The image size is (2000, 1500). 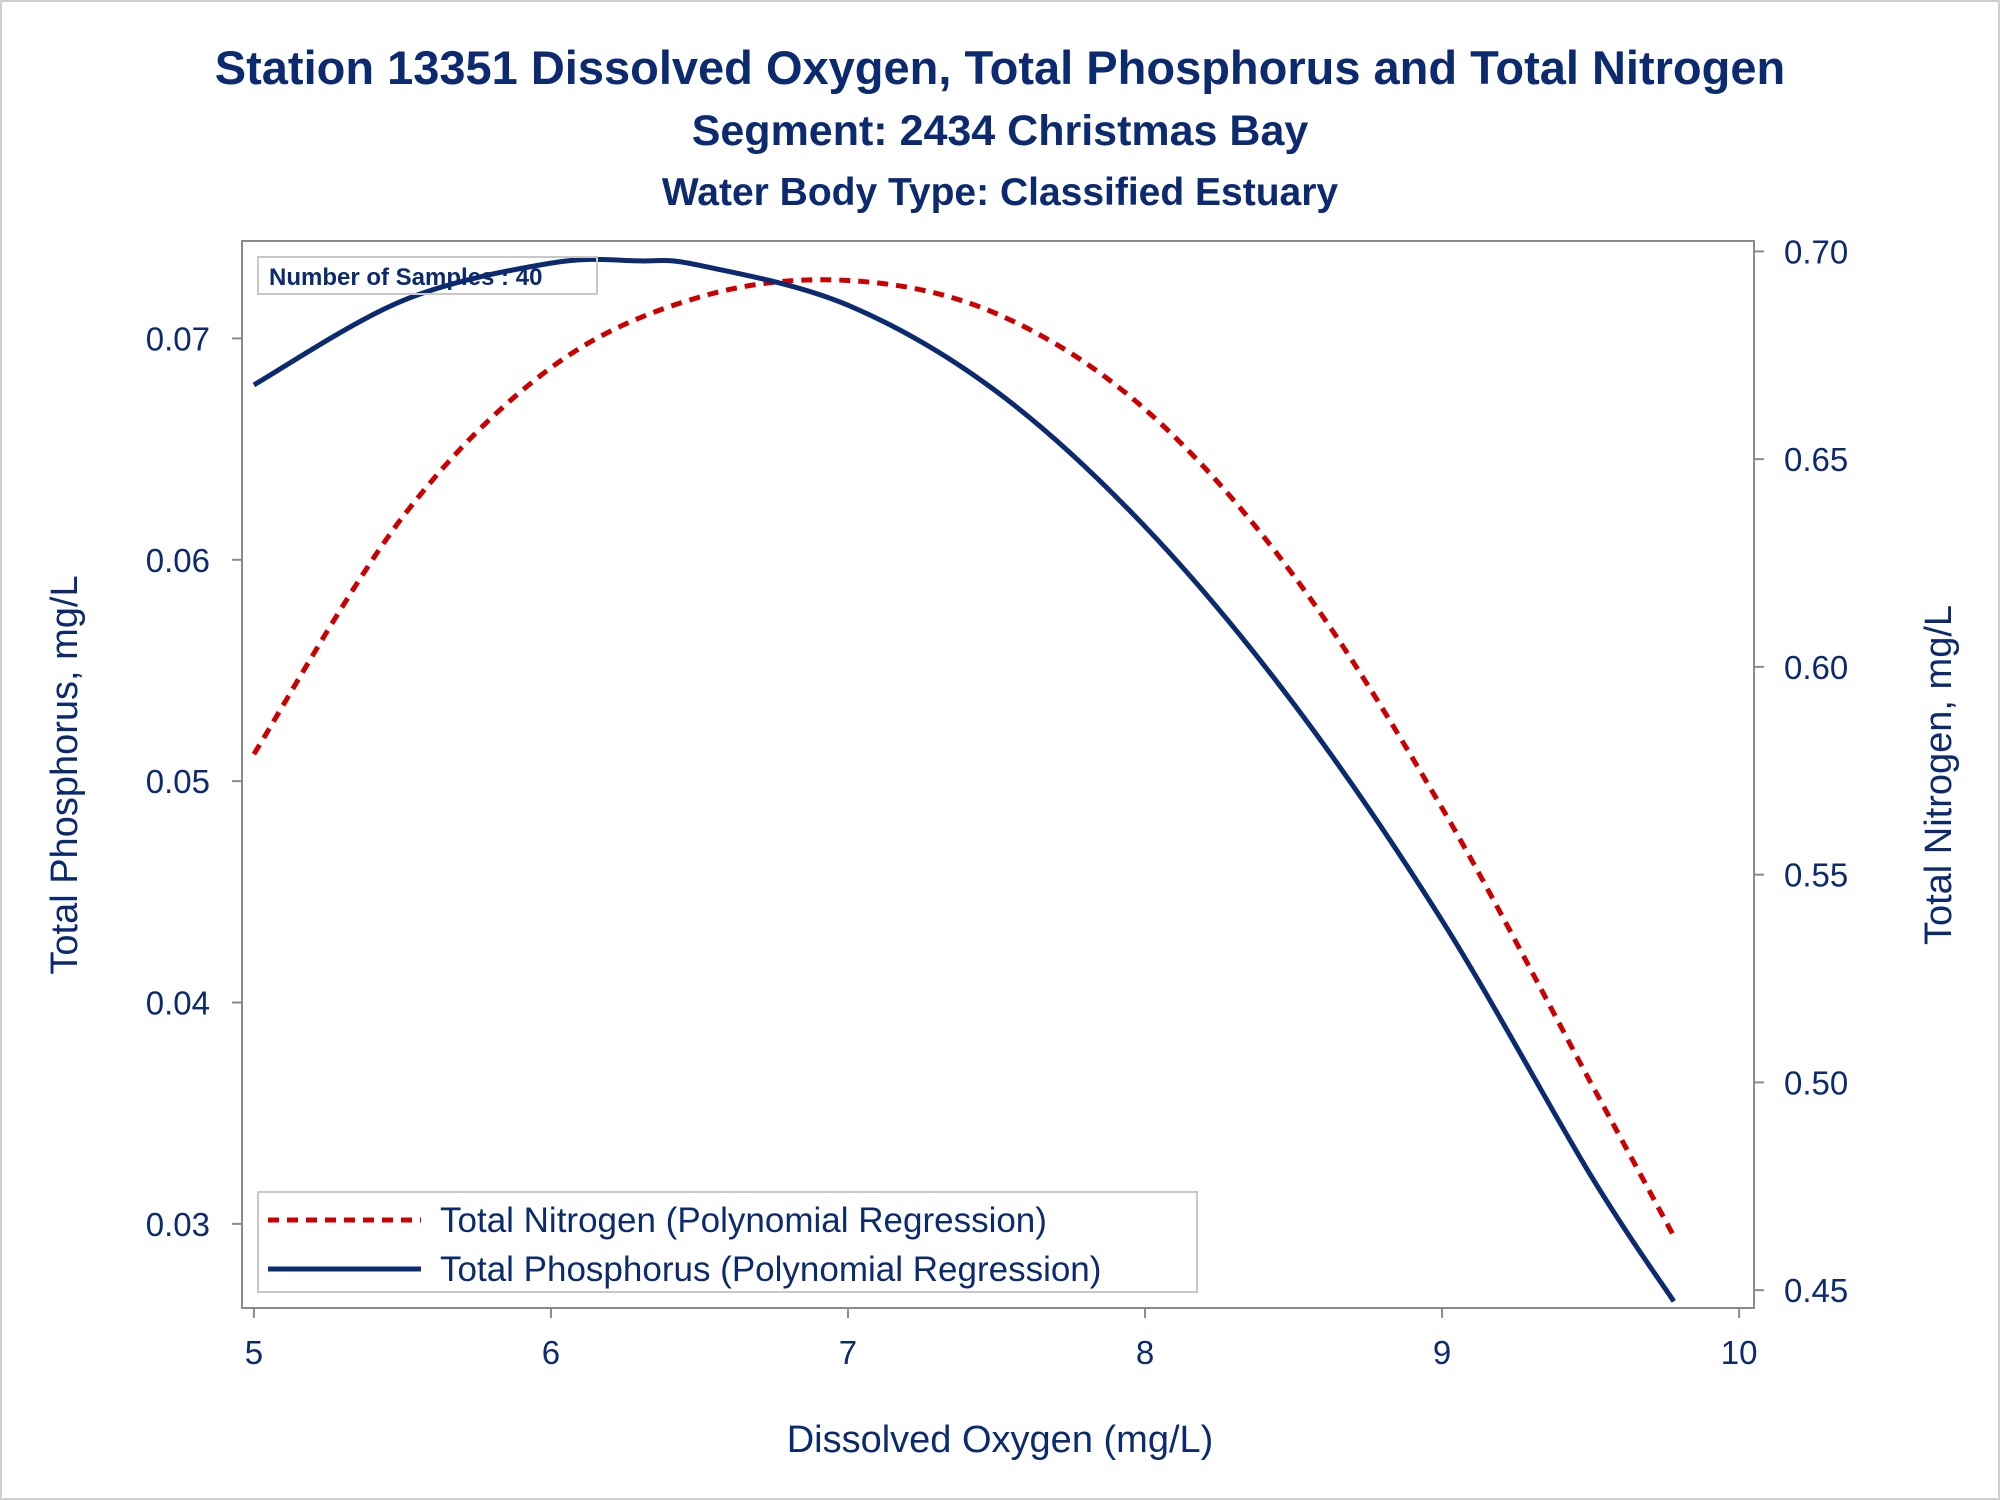 I want to click on x-tick-label: 9, so click(x=1442, y=1352).